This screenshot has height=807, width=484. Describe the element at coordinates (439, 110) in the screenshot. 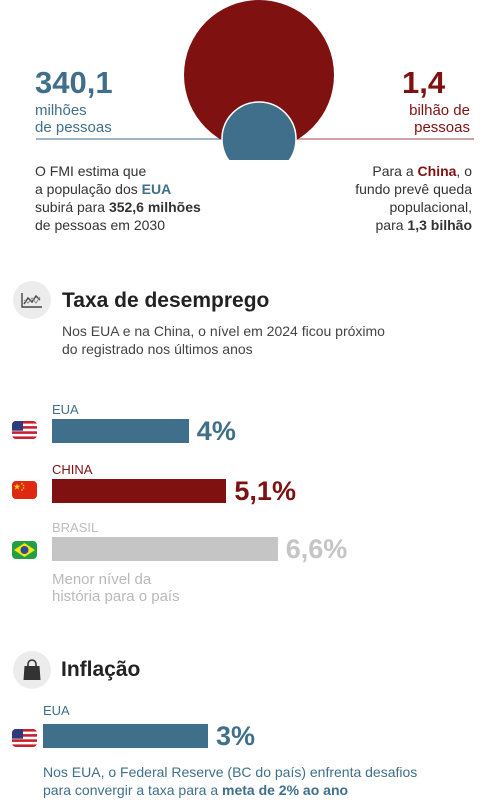

I see `china-unit-line1: bilhão de` at that location.